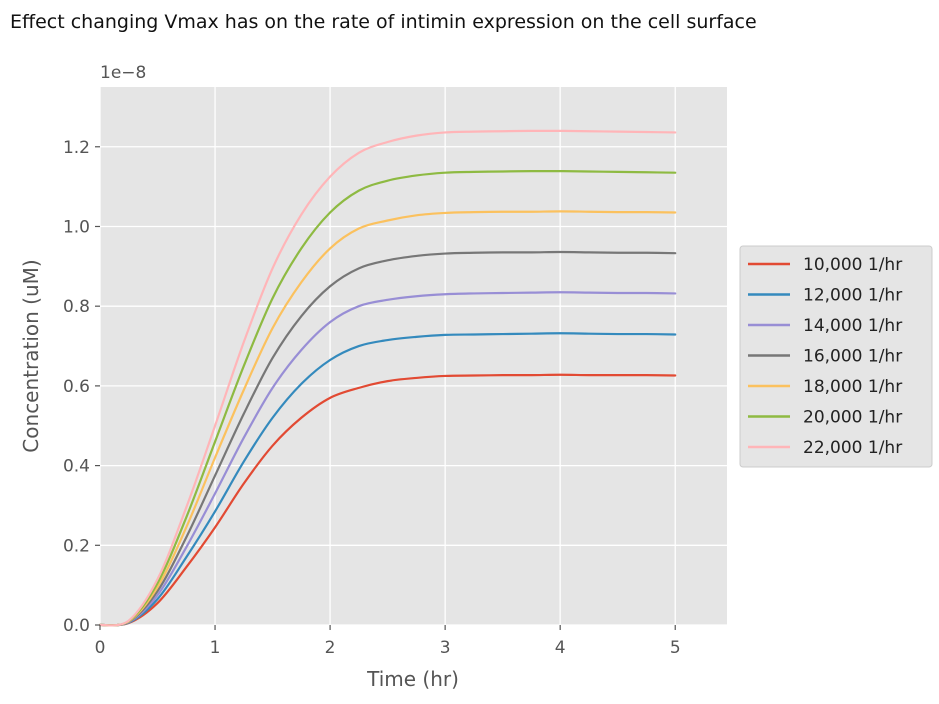 The image size is (939, 704). I want to click on x-tick-label: 5, so click(675, 648).